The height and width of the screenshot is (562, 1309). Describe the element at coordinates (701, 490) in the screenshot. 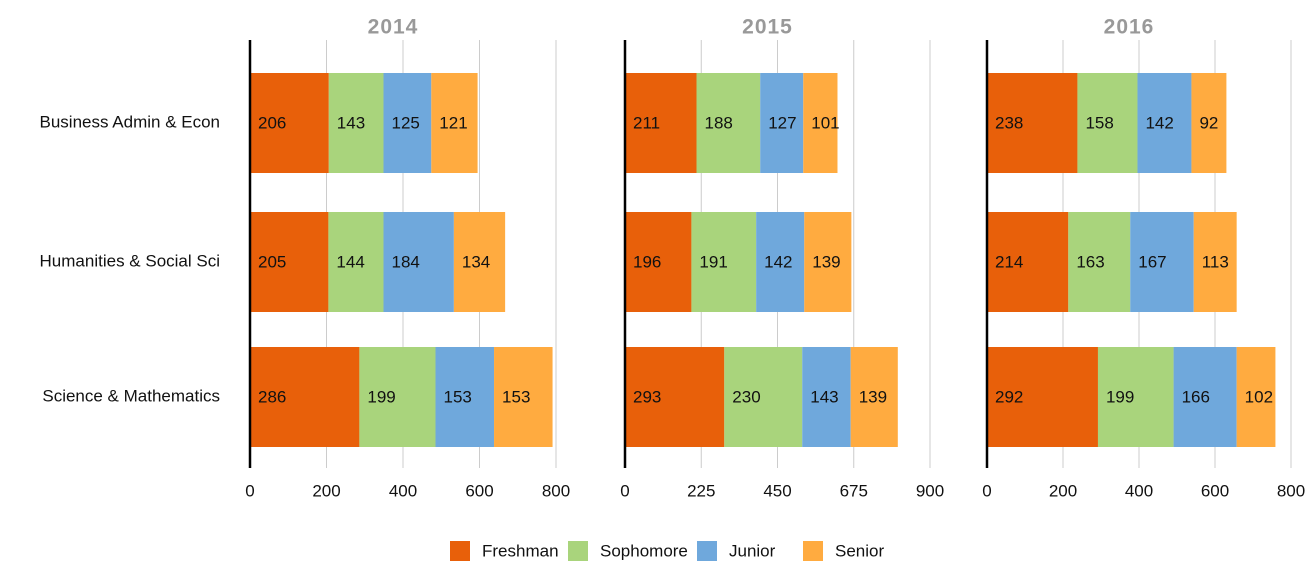

I see `x-tick-label: 225` at that location.